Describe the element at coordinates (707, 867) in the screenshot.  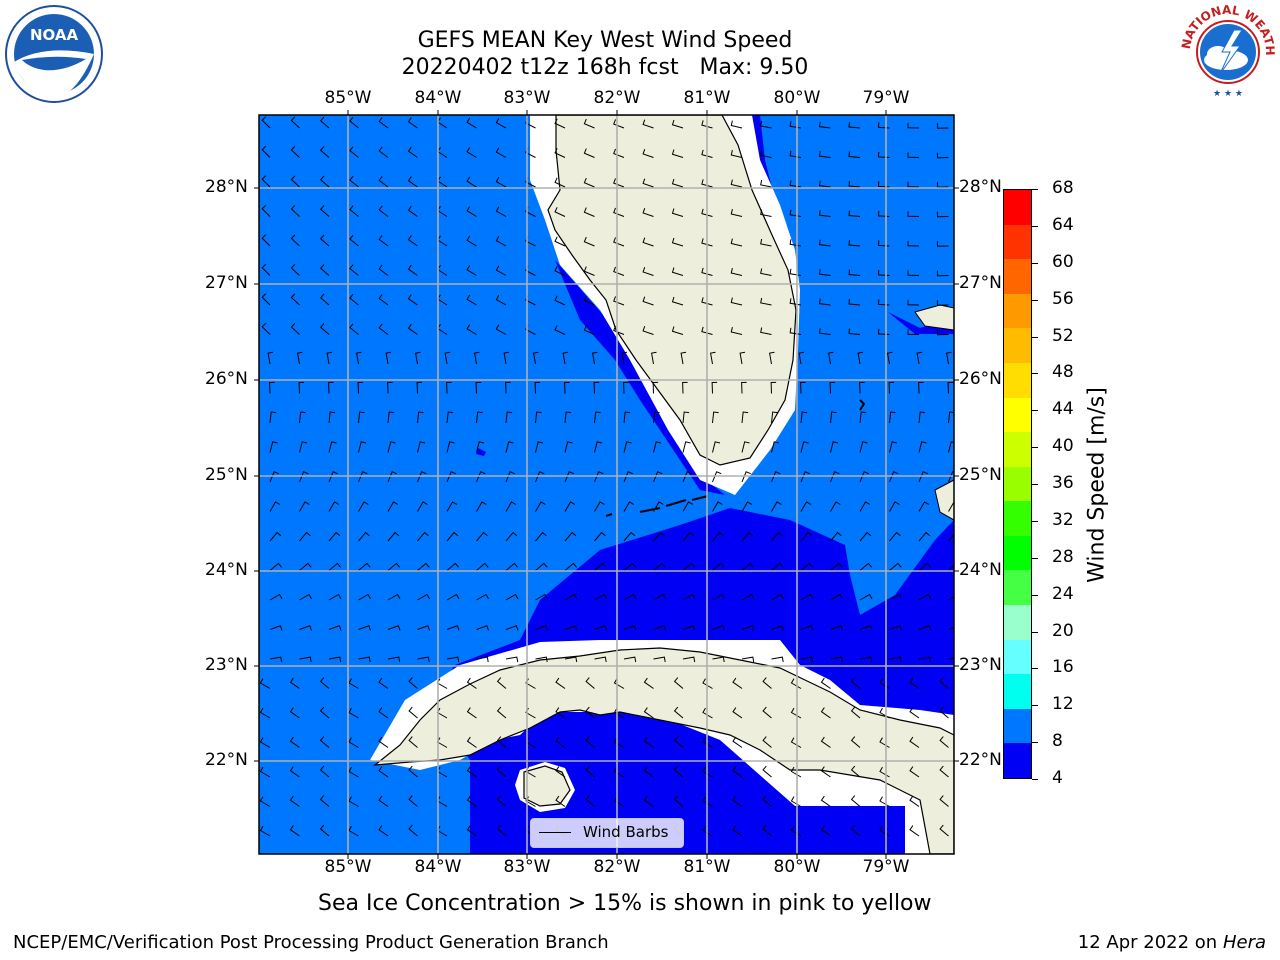
I see `lon-tick-bottom: 81°W` at that location.